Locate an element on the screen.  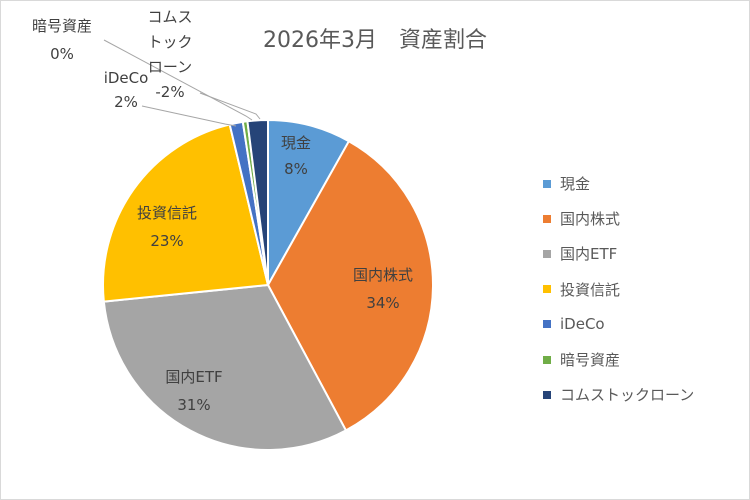
legend-swatch-domestic-stocks is located at coordinates (547, 218).